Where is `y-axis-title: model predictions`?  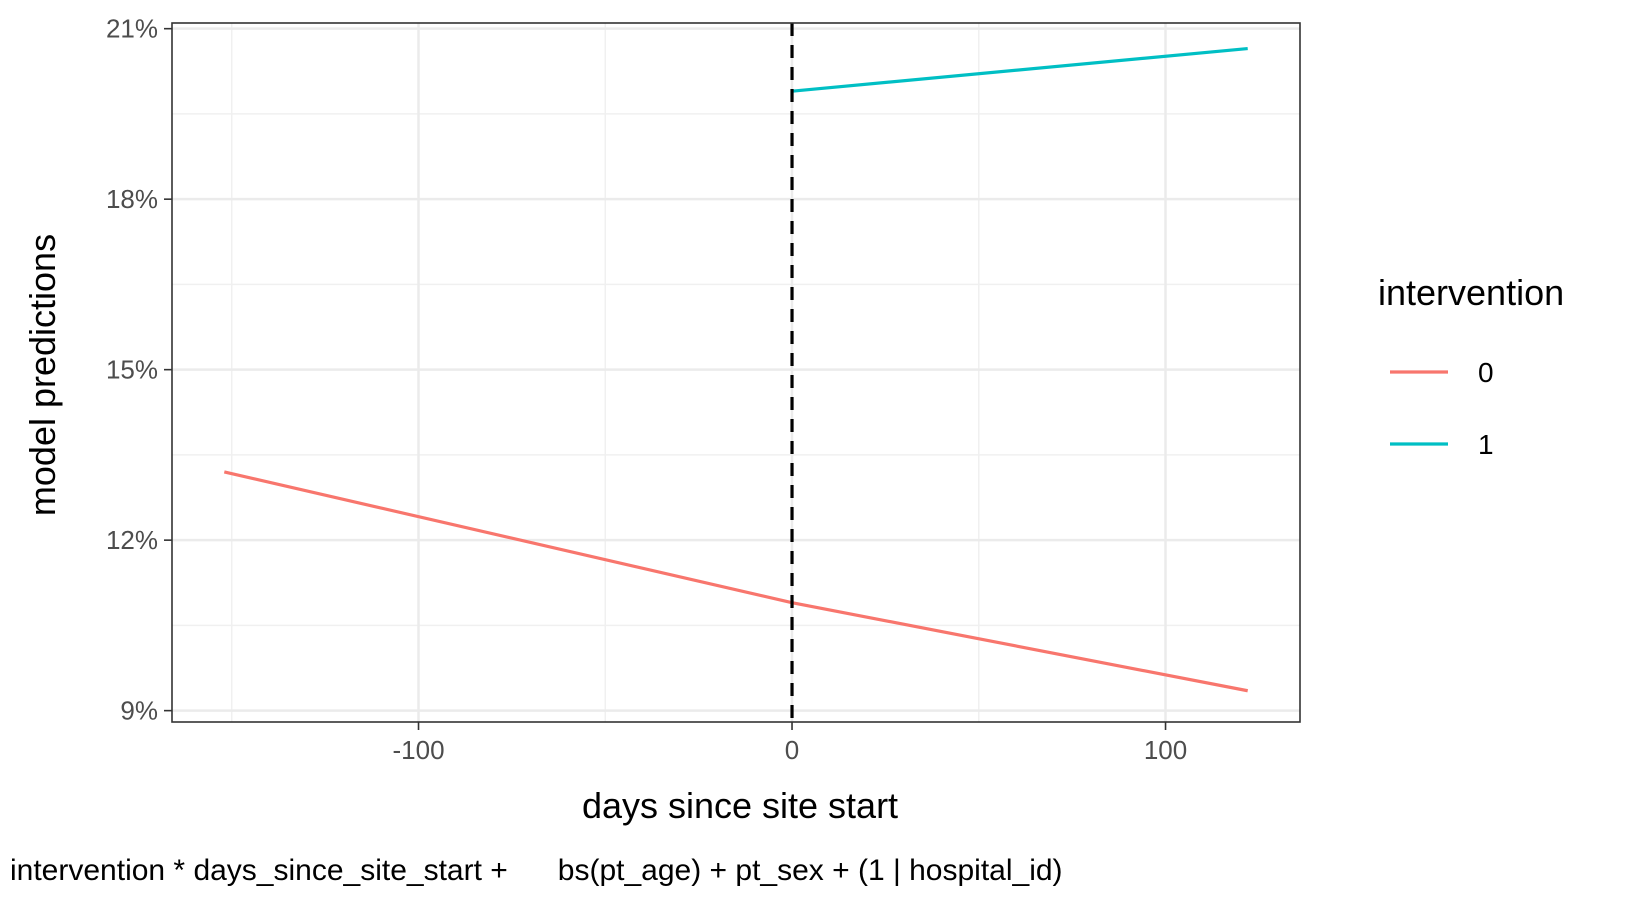
y-axis-title: model predictions is located at coordinates (42, 375).